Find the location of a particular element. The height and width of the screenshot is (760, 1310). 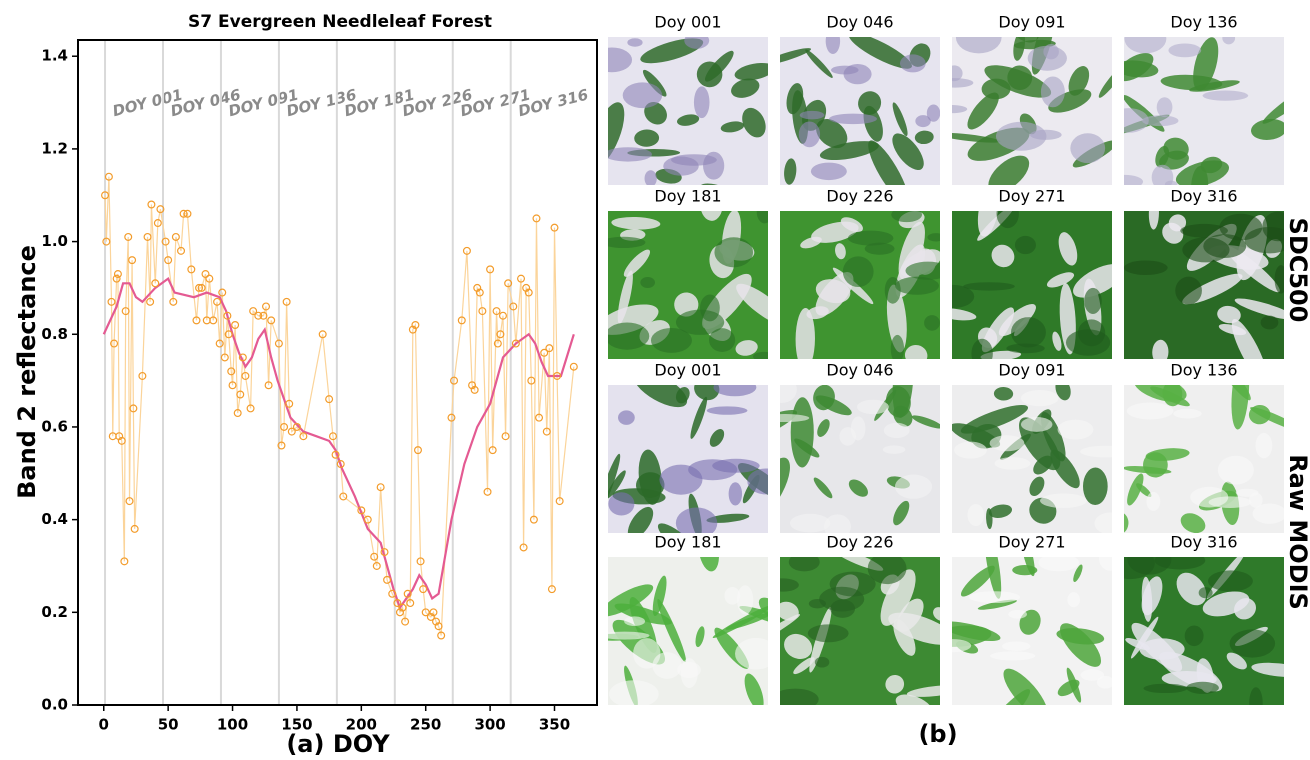

y-axis-label: Band 2 reflectance is located at coordinates (27, 372).